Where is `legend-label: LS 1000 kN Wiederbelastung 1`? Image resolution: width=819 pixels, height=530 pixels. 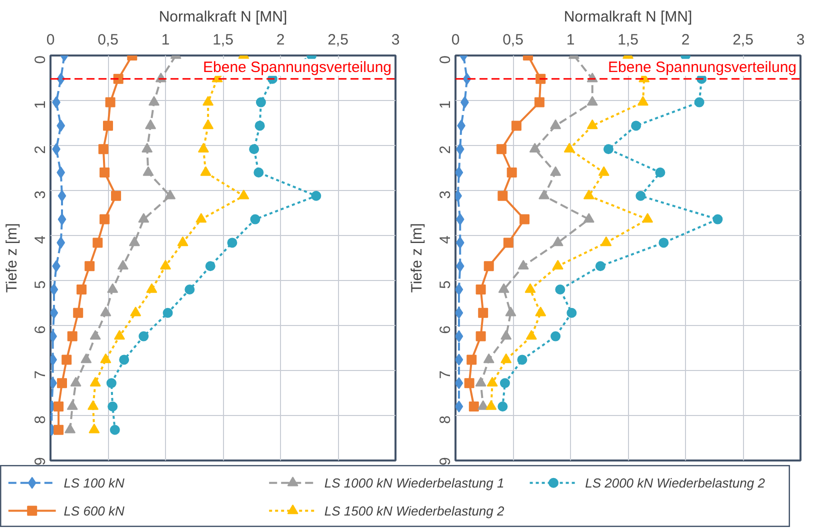
legend-label: LS 1000 kN Wiederbelastung 1 is located at coordinates (414, 482).